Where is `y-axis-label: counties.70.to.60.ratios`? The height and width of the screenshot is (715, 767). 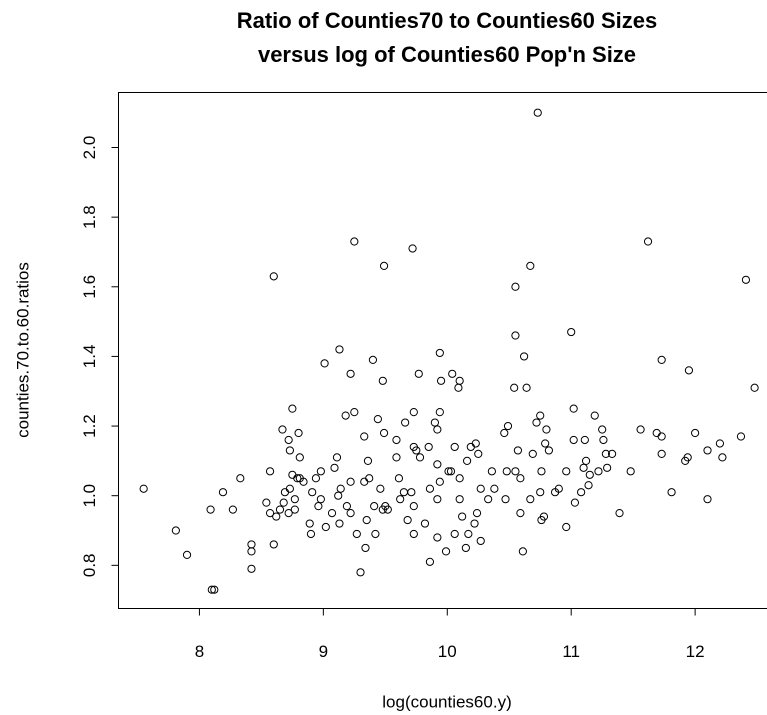 y-axis-label: counties.70.to.60.ratios is located at coordinates (22, 350).